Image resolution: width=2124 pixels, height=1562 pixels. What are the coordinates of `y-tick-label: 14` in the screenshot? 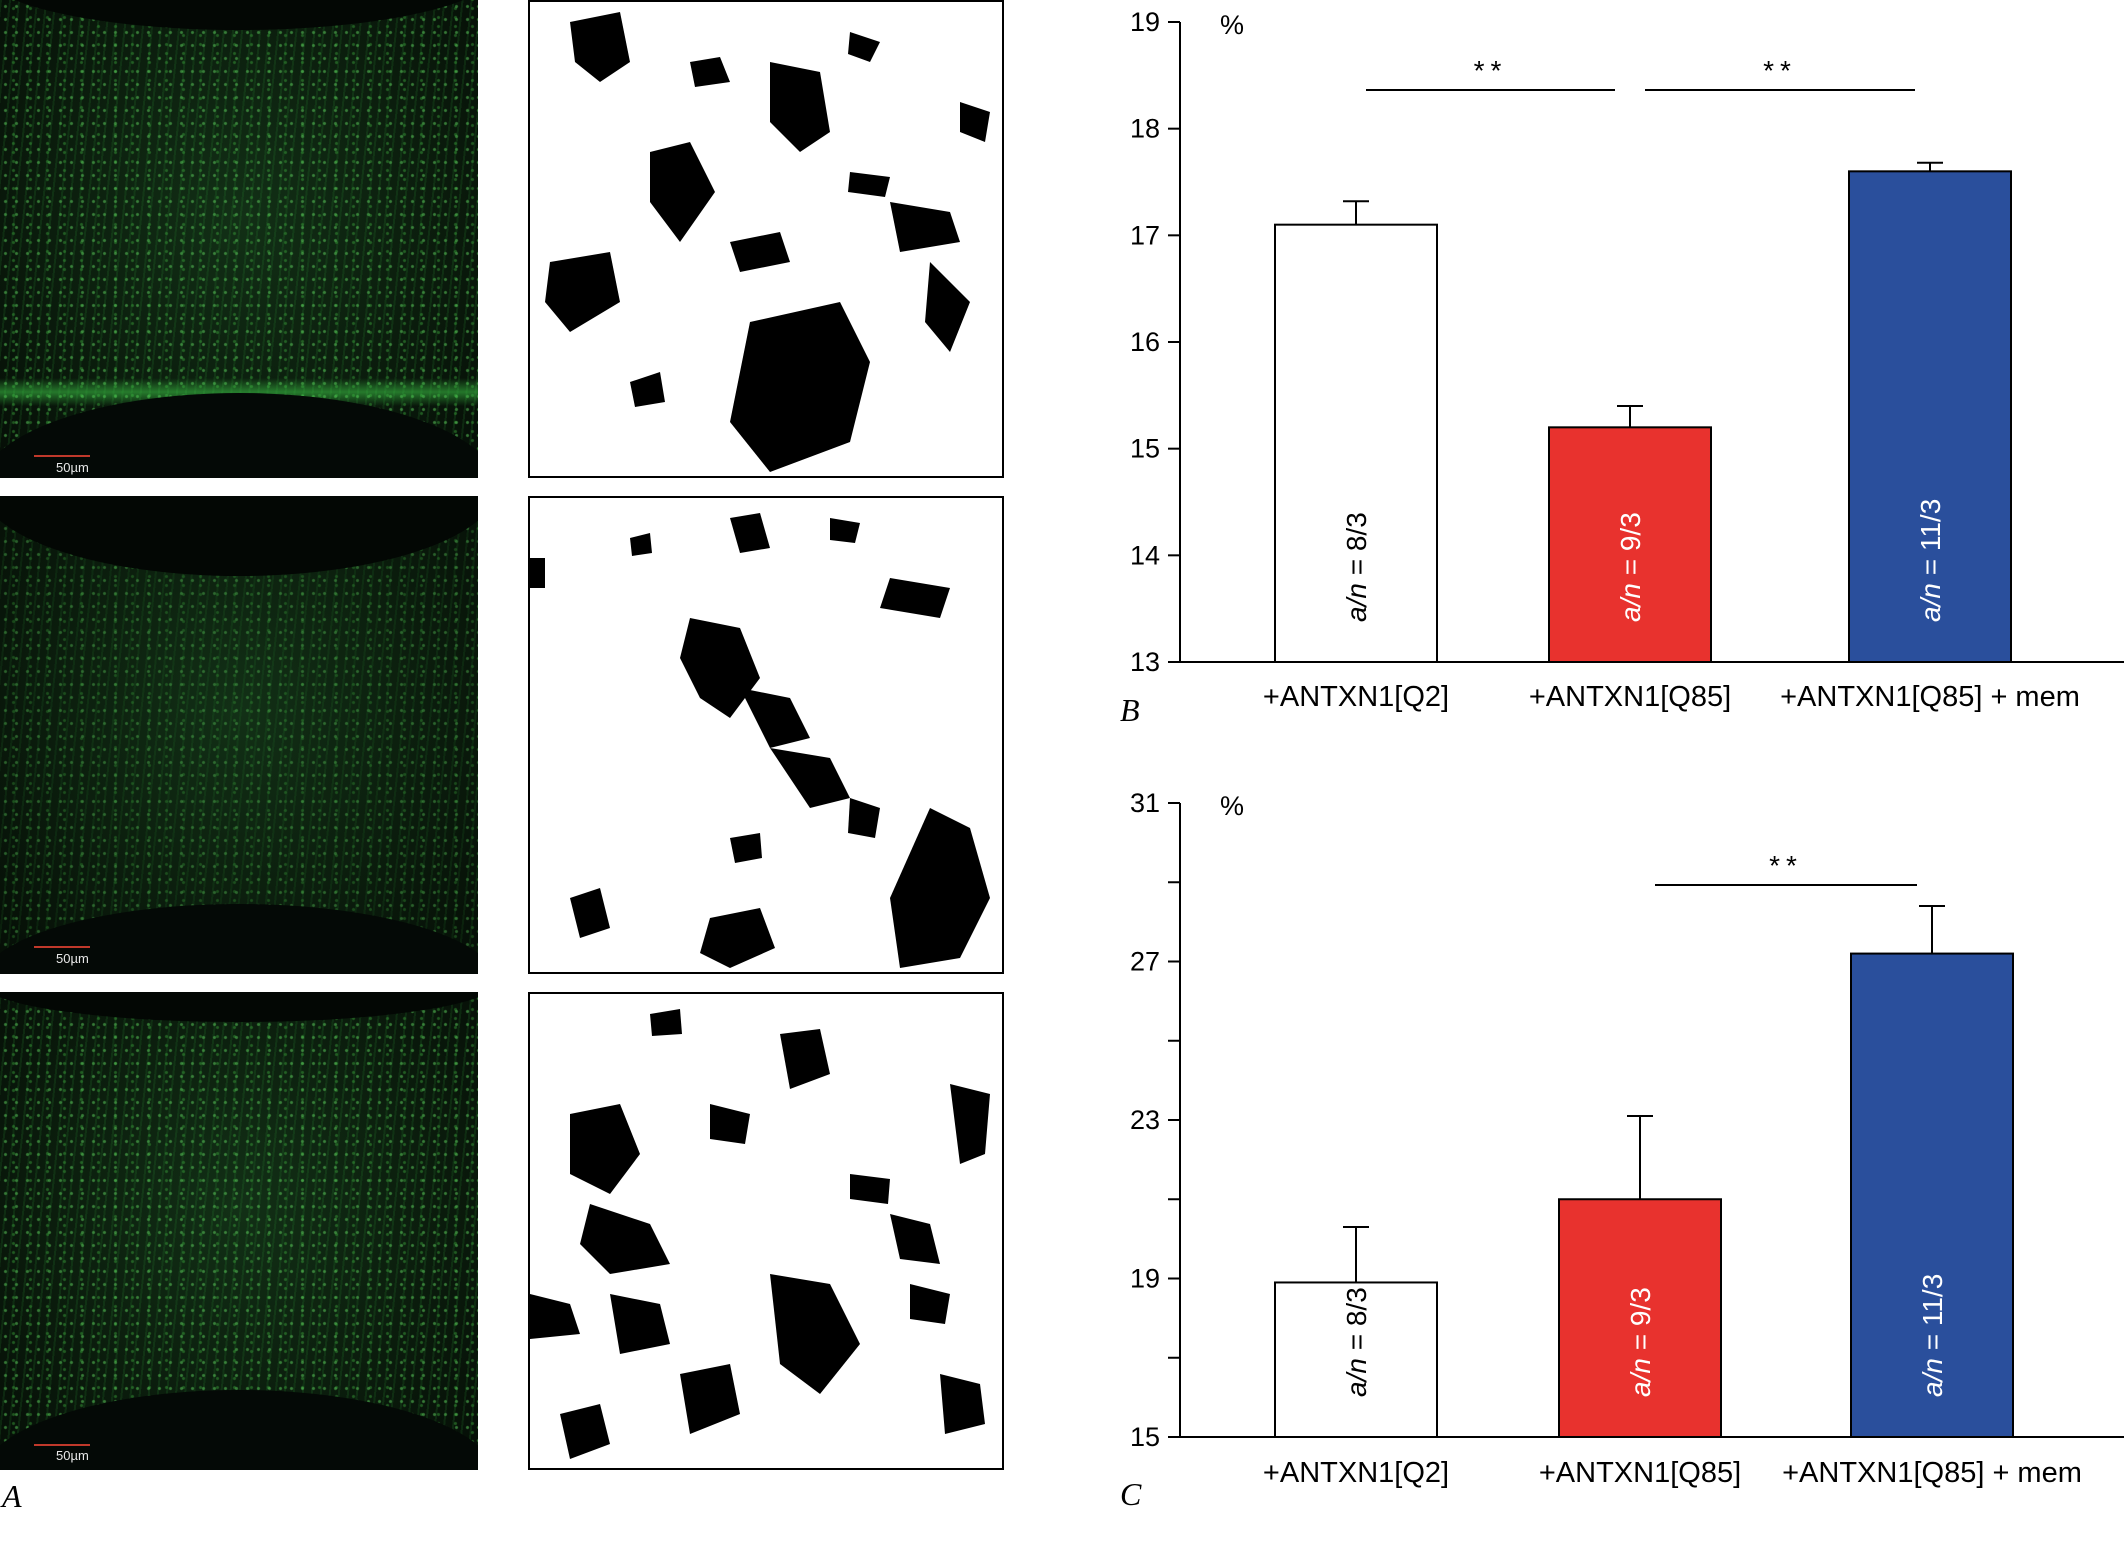 It's located at (1145, 555).